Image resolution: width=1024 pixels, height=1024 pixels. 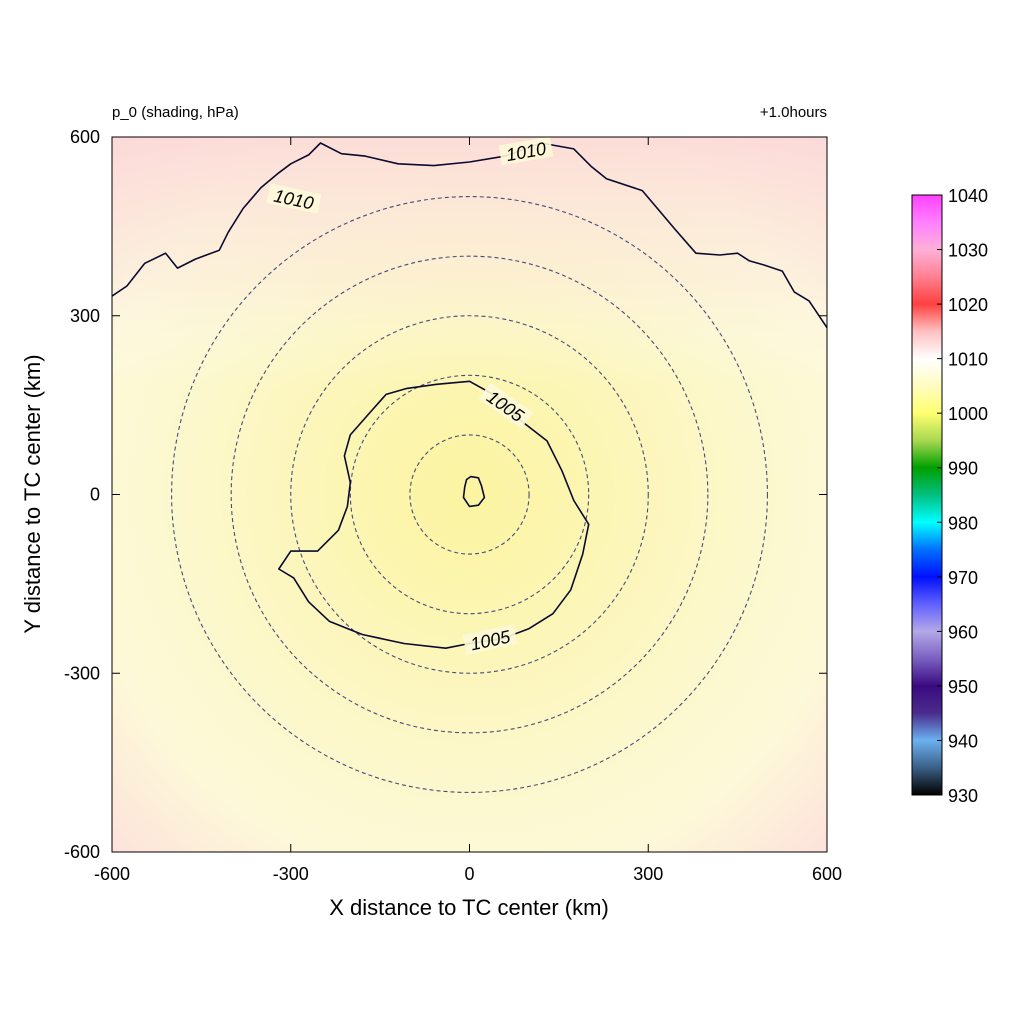 What do you see at coordinates (963, 469) in the screenshot?
I see `colorbar-label: 990` at bounding box center [963, 469].